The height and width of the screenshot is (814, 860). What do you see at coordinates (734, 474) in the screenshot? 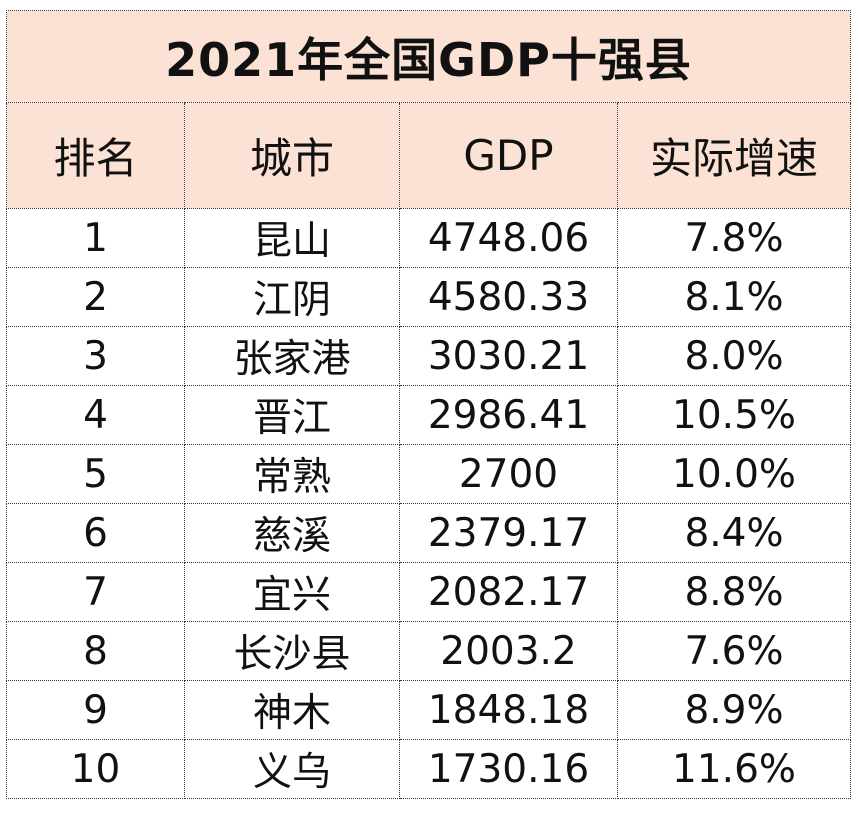
I see `cell-growth: 10.0%` at bounding box center [734, 474].